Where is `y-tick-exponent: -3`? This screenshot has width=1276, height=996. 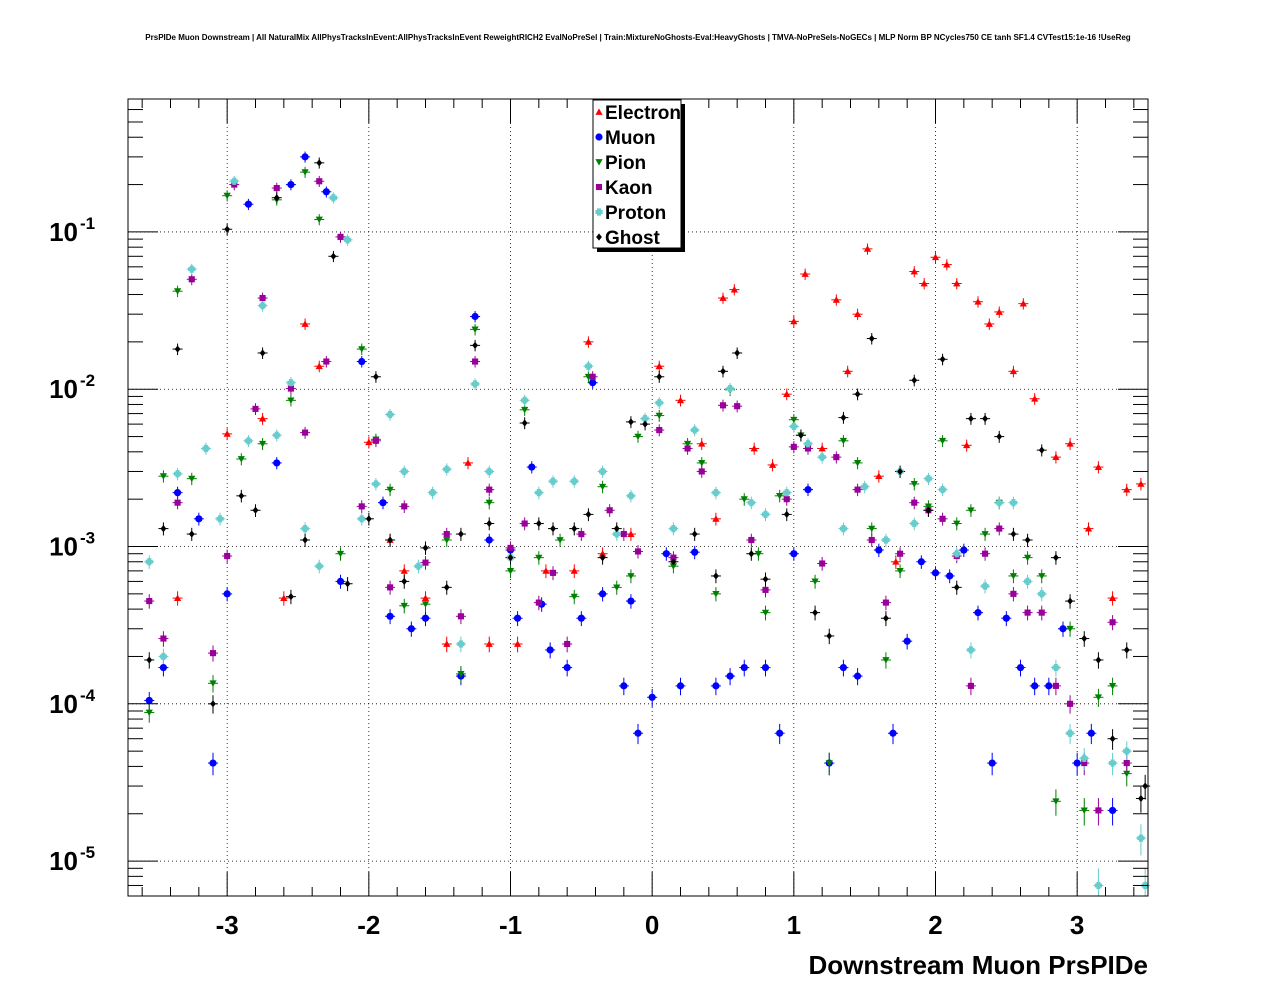 y-tick-exponent: -3 is located at coordinates (87, 538).